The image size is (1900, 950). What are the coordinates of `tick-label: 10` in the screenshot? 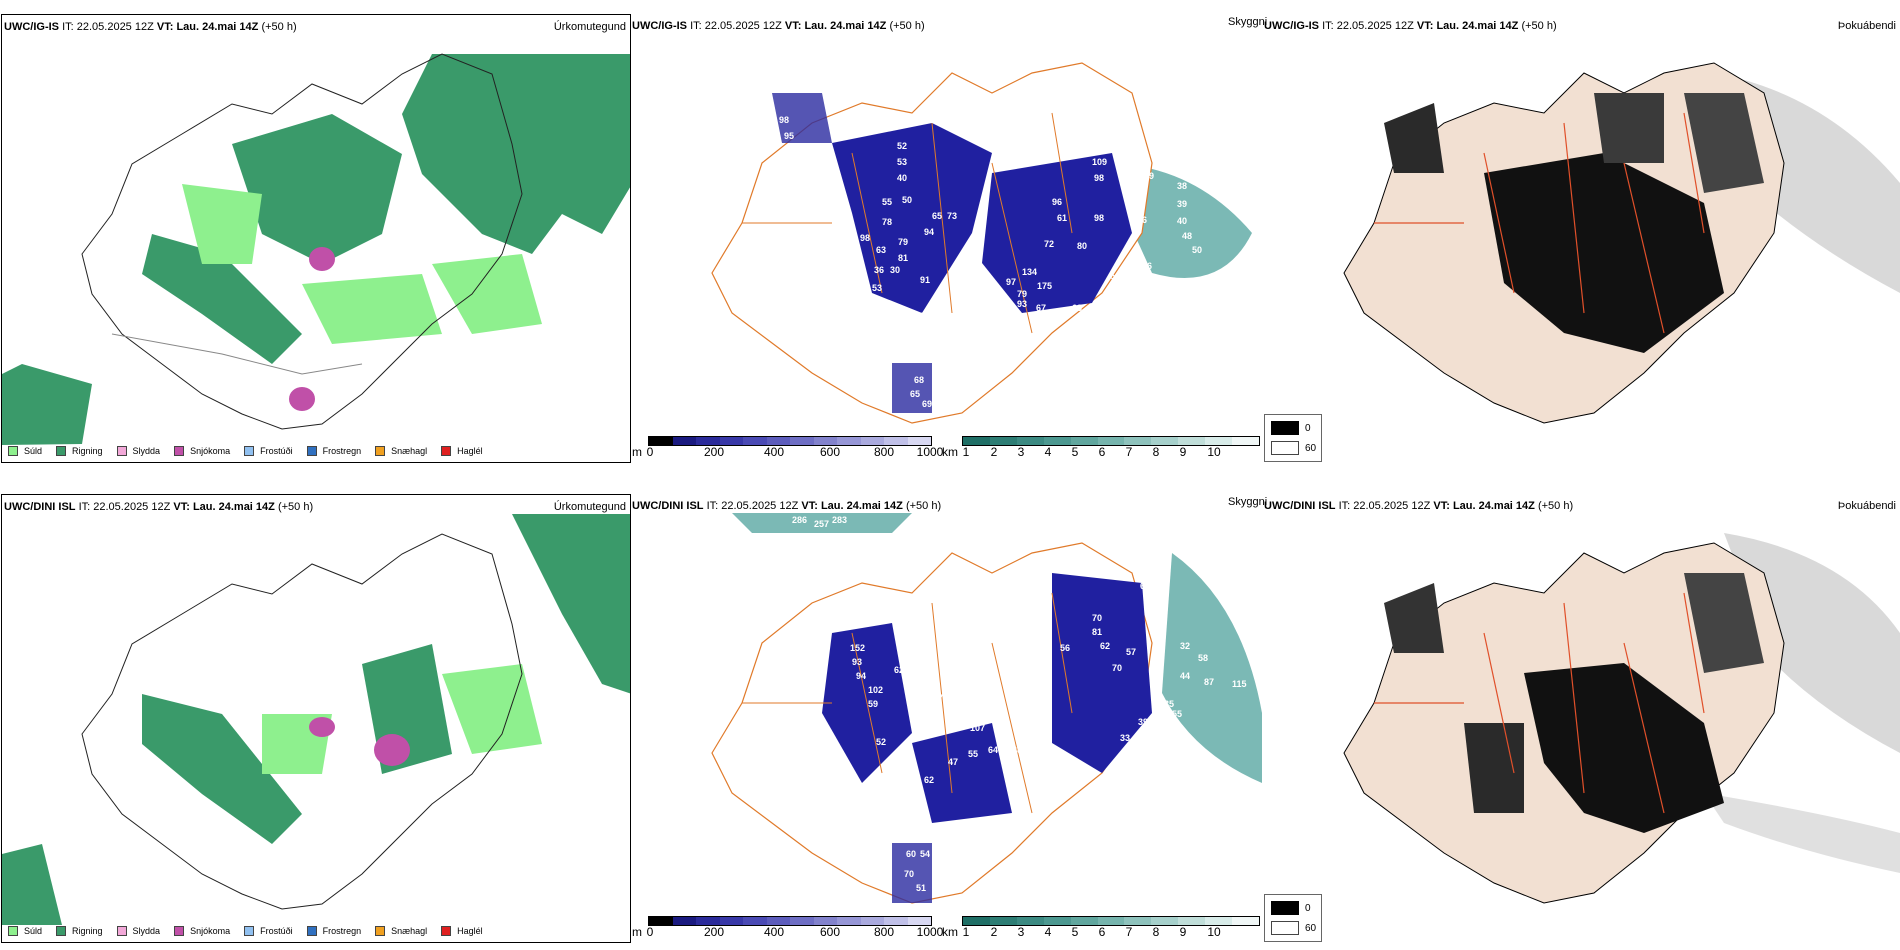 It's located at (1214, 452).